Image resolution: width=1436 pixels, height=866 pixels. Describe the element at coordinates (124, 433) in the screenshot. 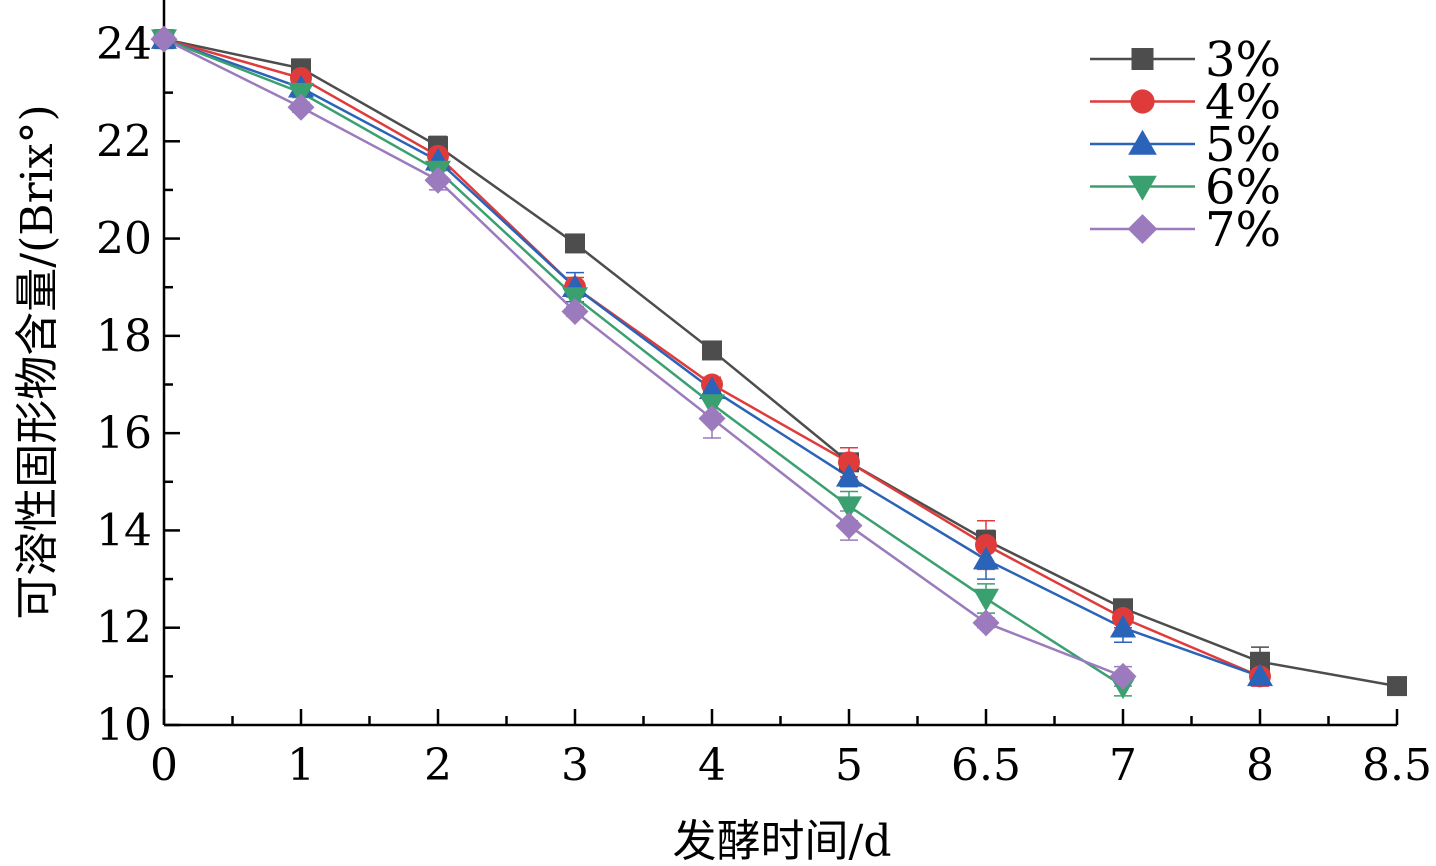

I see `y-tick-label: 16` at that location.